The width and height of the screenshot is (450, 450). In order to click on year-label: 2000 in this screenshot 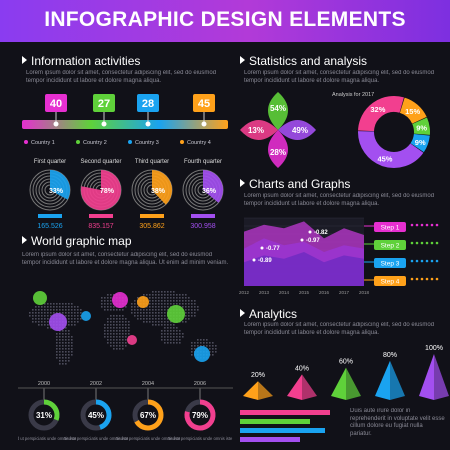, I will do `click(44, 384)`.